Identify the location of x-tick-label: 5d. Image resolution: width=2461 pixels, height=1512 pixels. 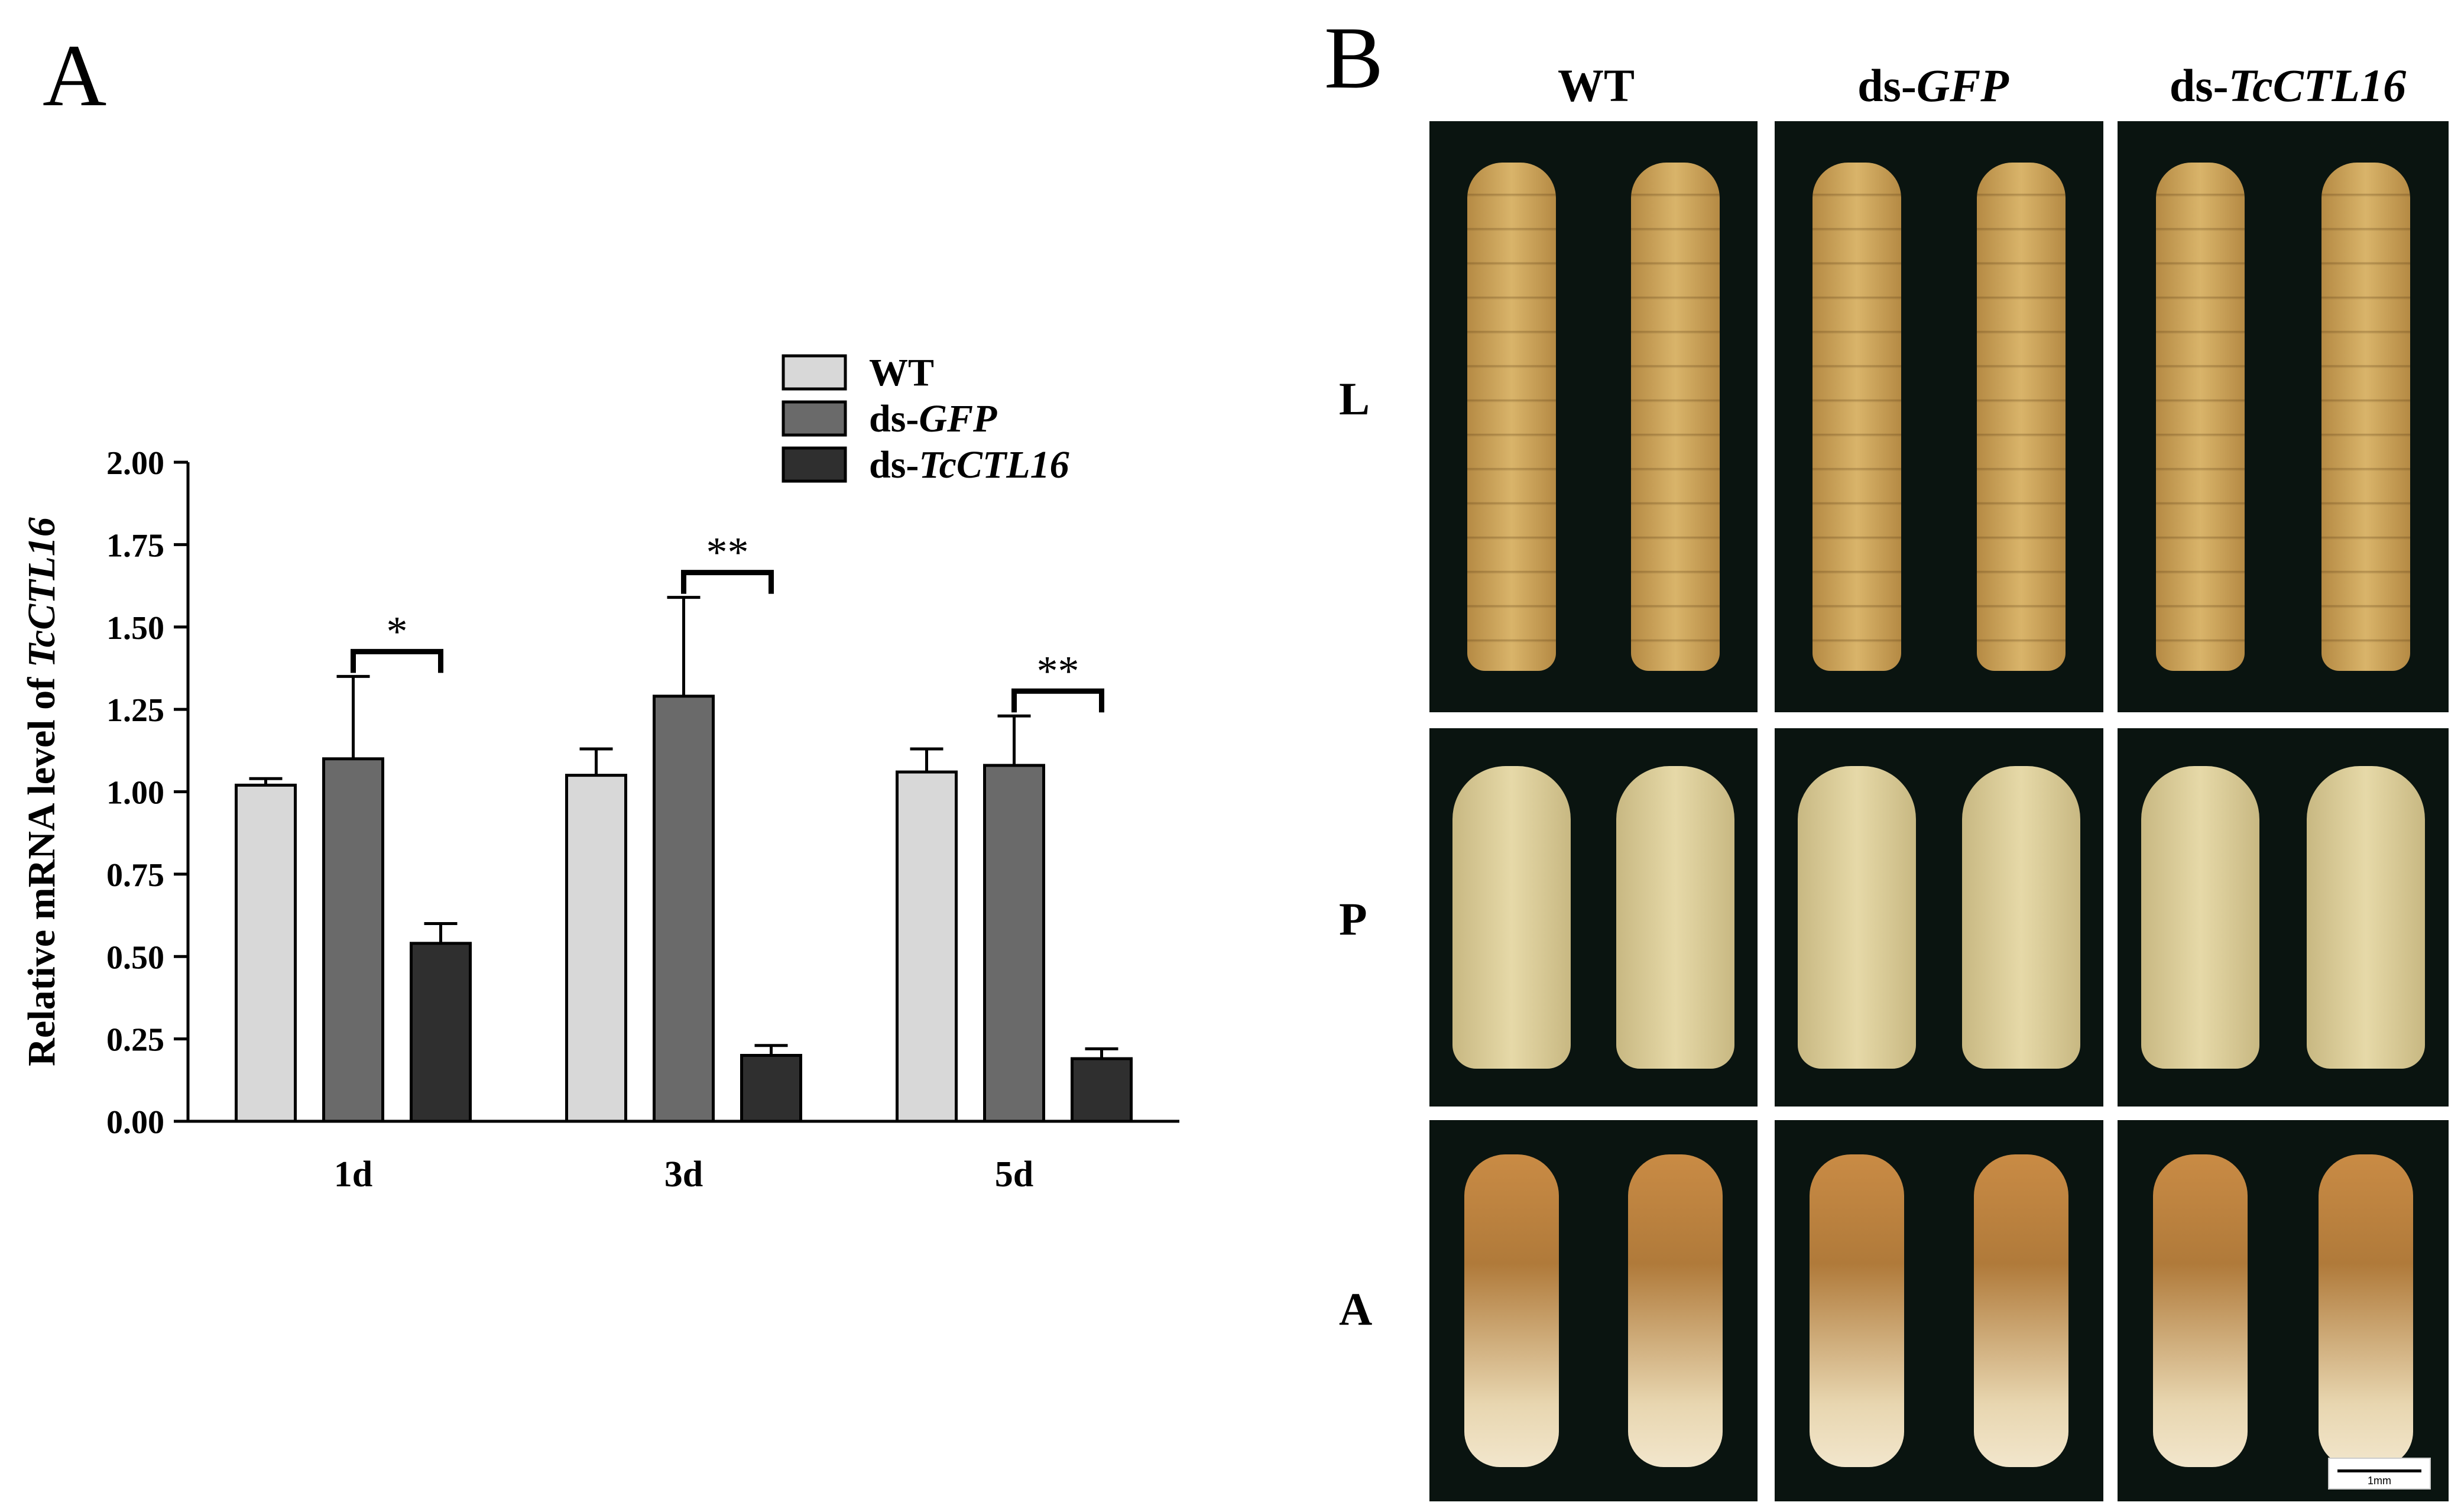
(1014, 1174).